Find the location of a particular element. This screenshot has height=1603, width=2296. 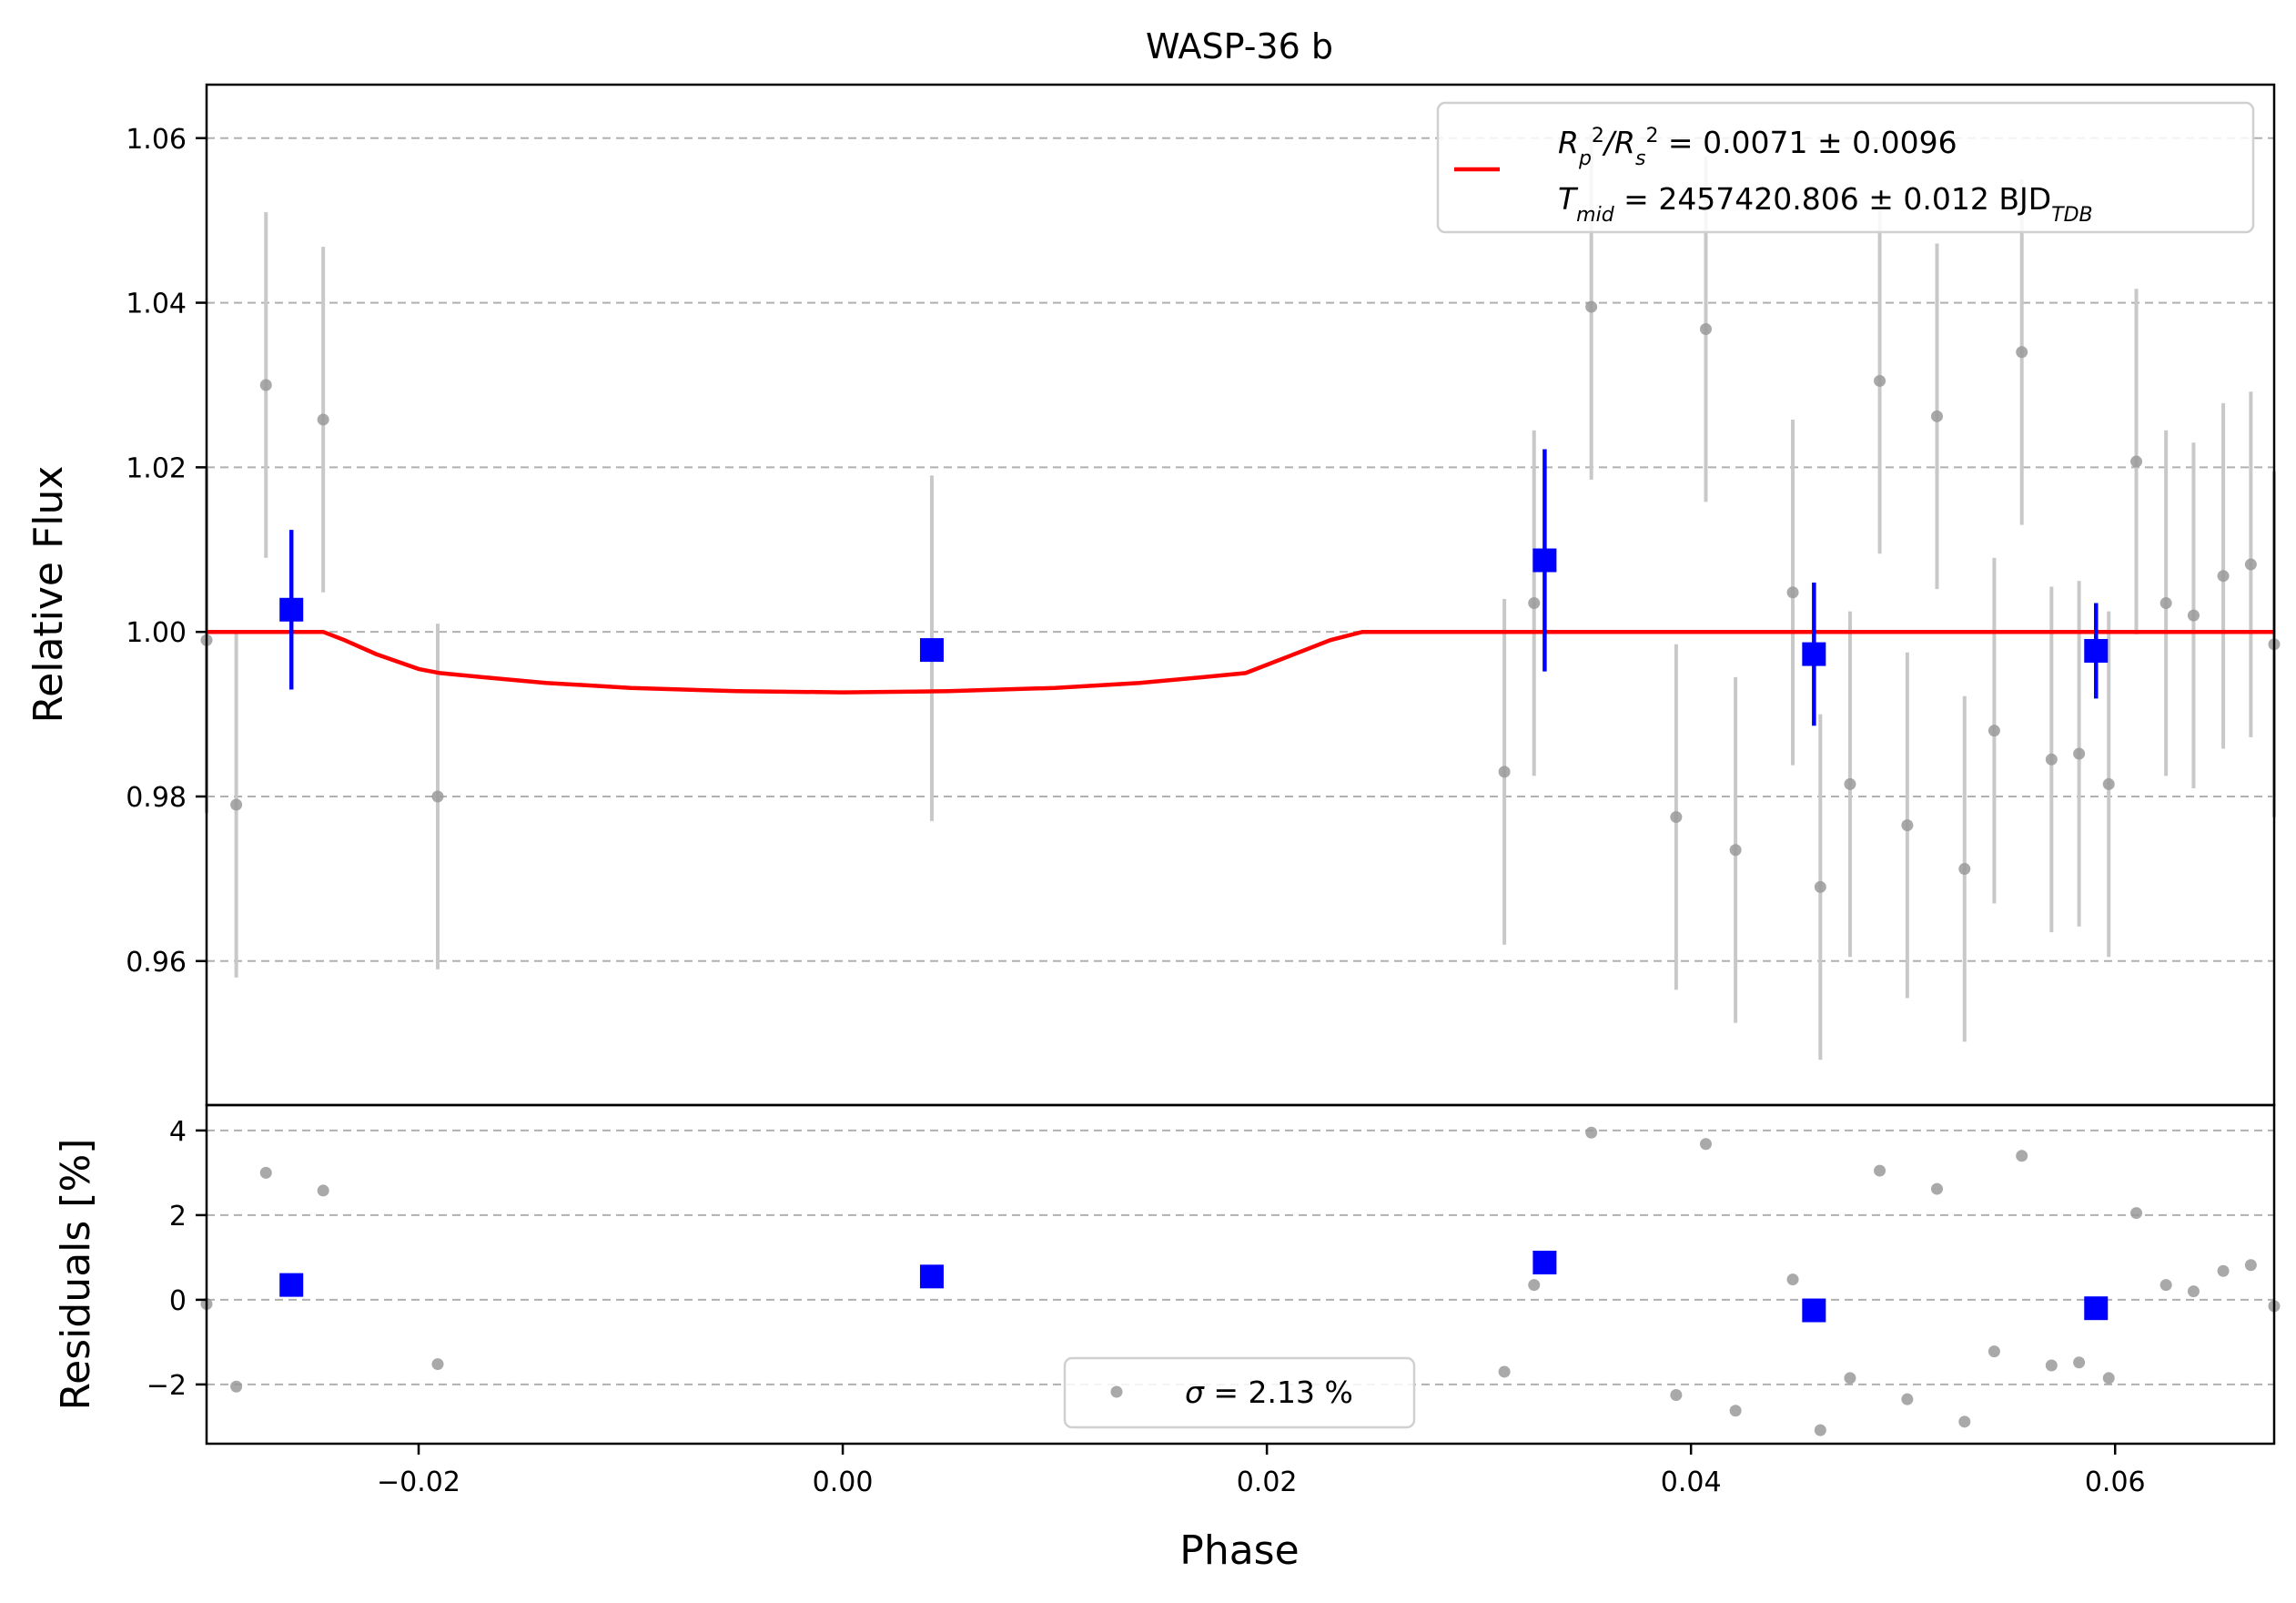

transit-model-curve is located at coordinates (1240, 662).